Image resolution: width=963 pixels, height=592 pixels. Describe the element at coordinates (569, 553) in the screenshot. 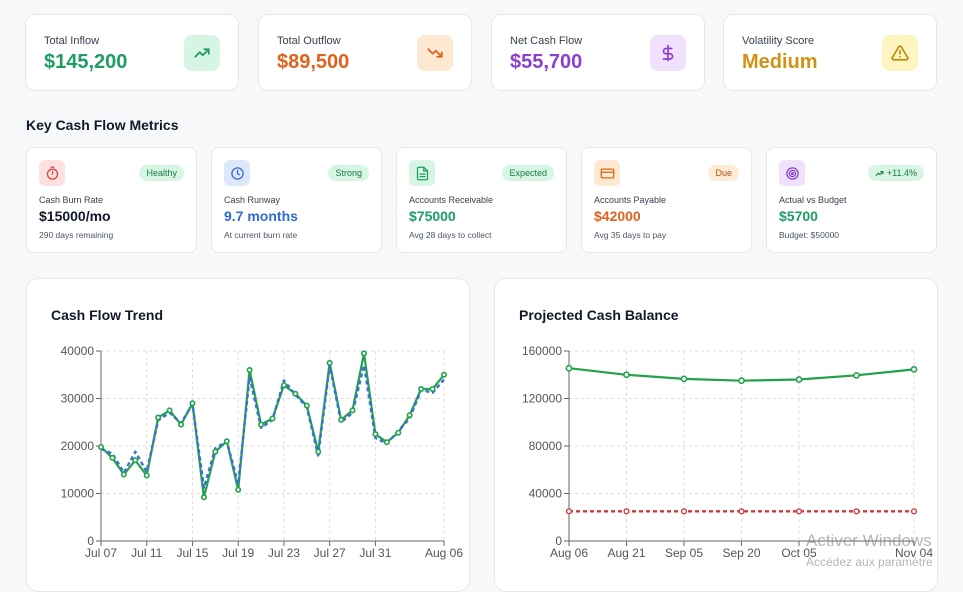

I see `x-tick-label: Aug 06` at that location.